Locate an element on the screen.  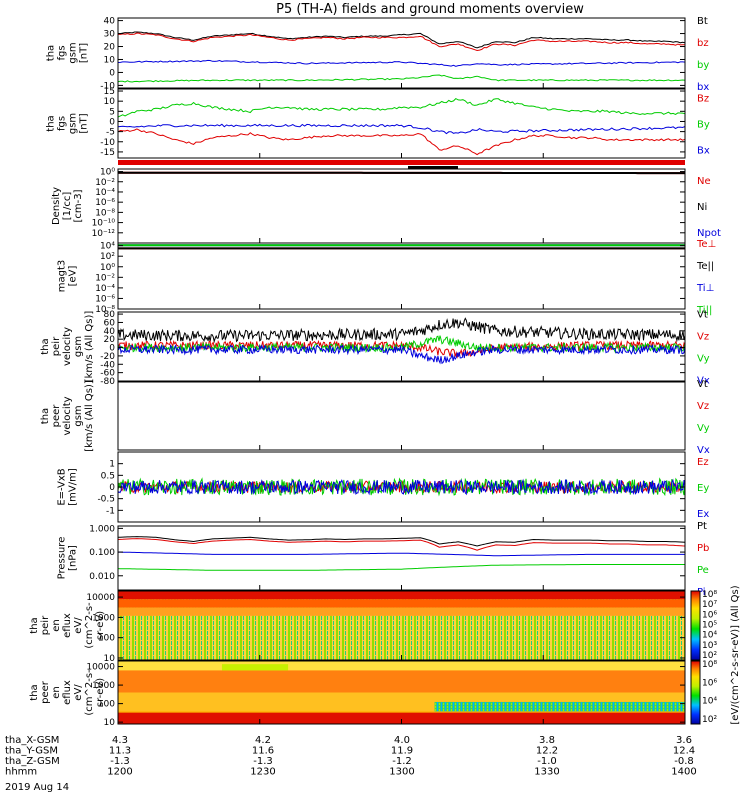
xaxis-value: 3.8 is located at coordinates (547, 740).